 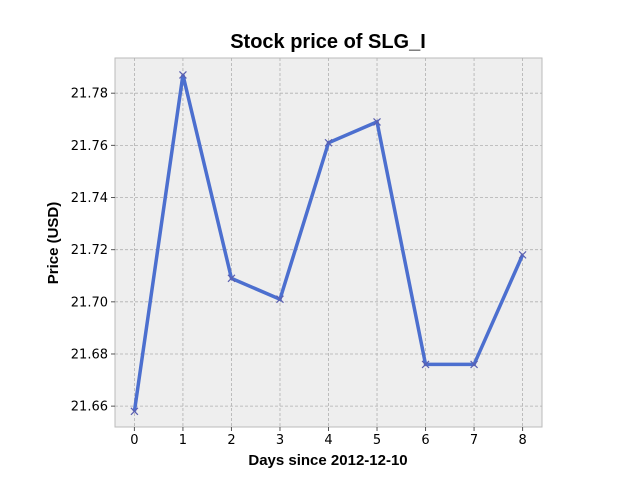 What do you see at coordinates (425, 440) in the screenshot?
I see `x-tick-label: 6` at bounding box center [425, 440].